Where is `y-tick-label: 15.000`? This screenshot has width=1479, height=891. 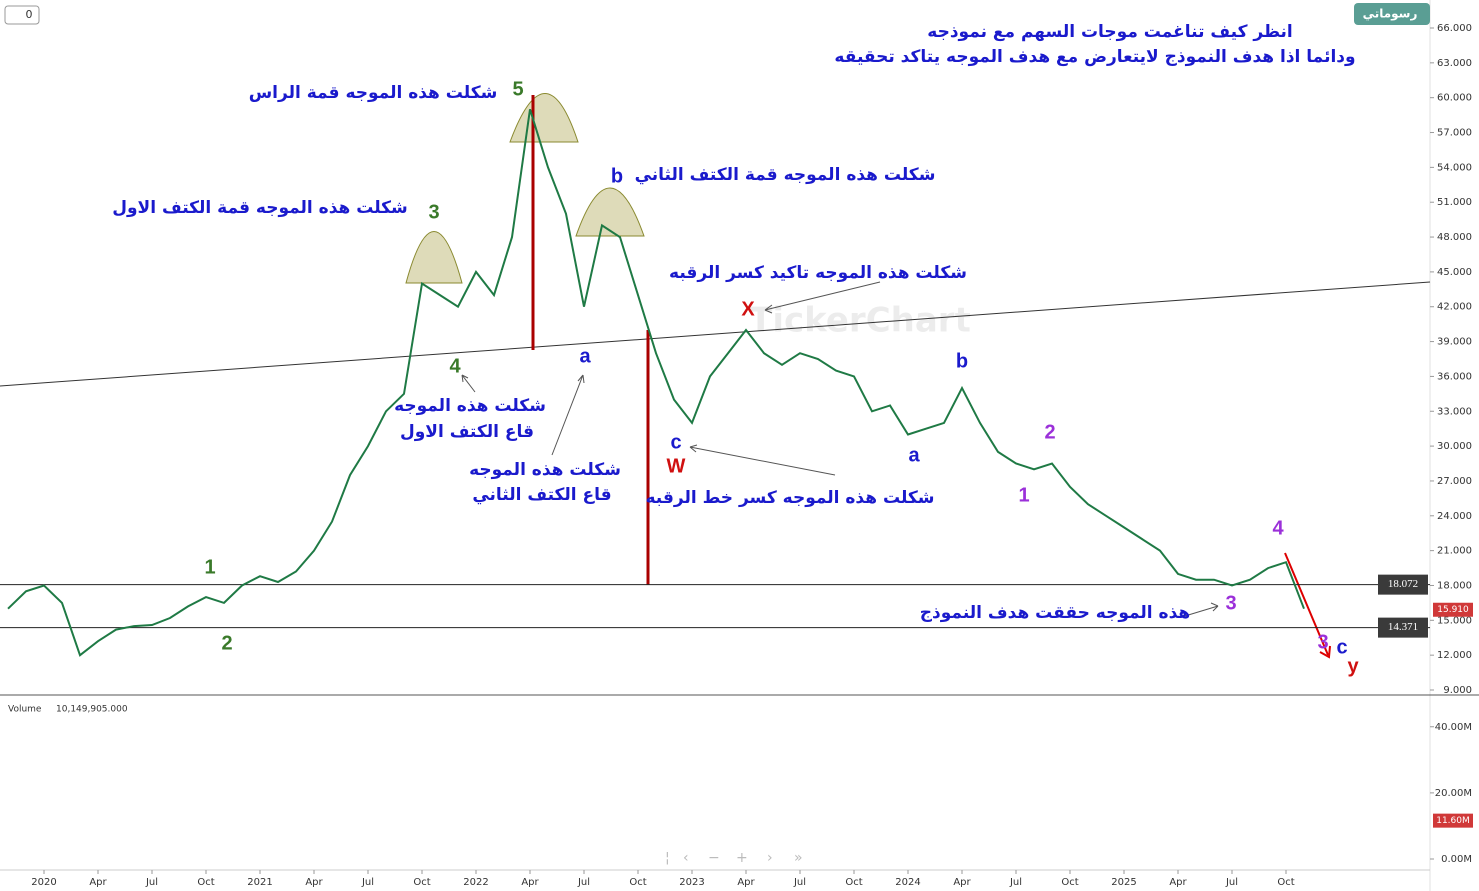
y-tick-label: 15.000 is located at coordinates (1454, 620).